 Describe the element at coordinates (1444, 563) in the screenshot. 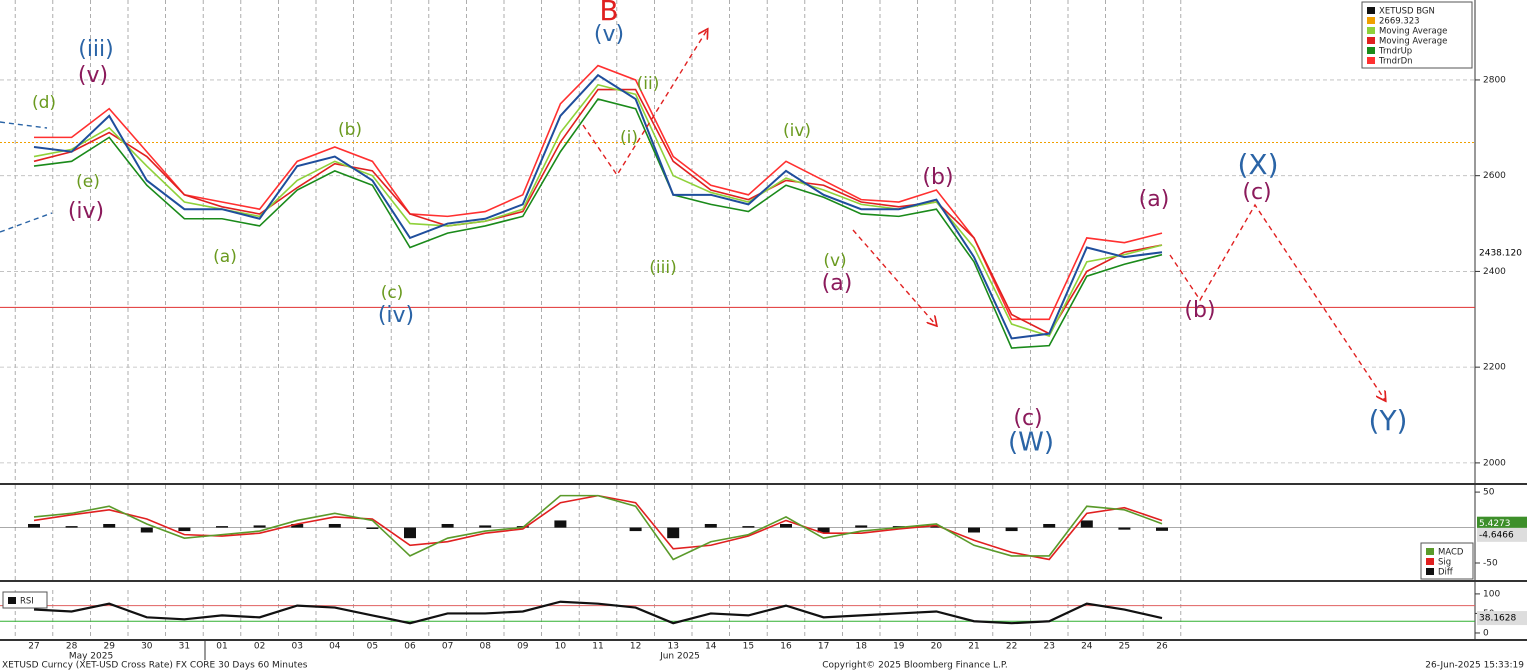

I see `legend-label: Sig` at that location.